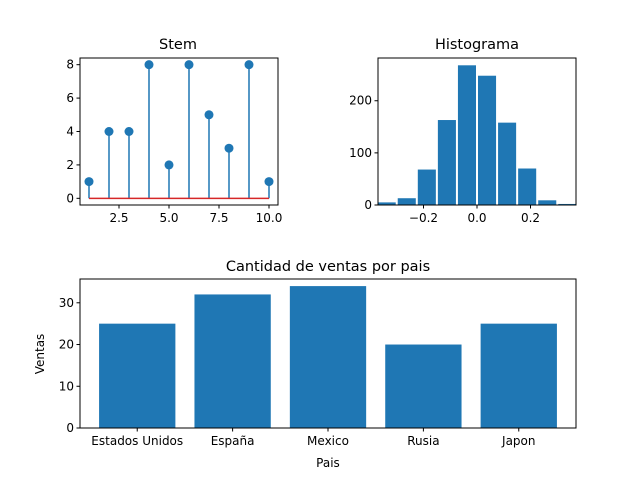 The image size is (640, 480). I want to click on bar-chart-y-axis-label: Ventas, so click(40, 354).